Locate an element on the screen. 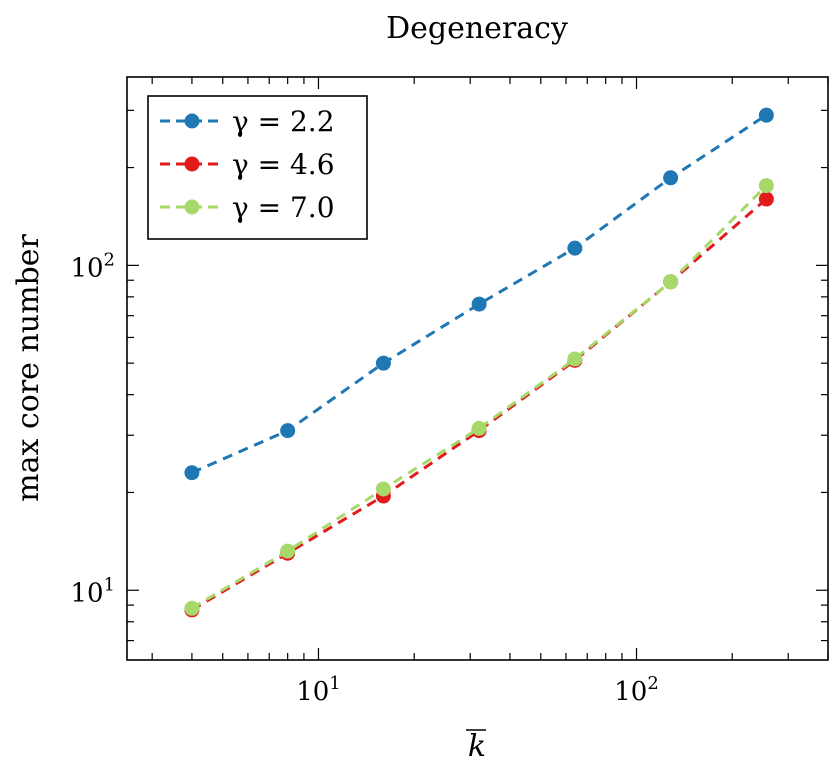 The height and width of the screenshot is (771, 829). x-axis-label-text: k is located at coordinates (477, 746).